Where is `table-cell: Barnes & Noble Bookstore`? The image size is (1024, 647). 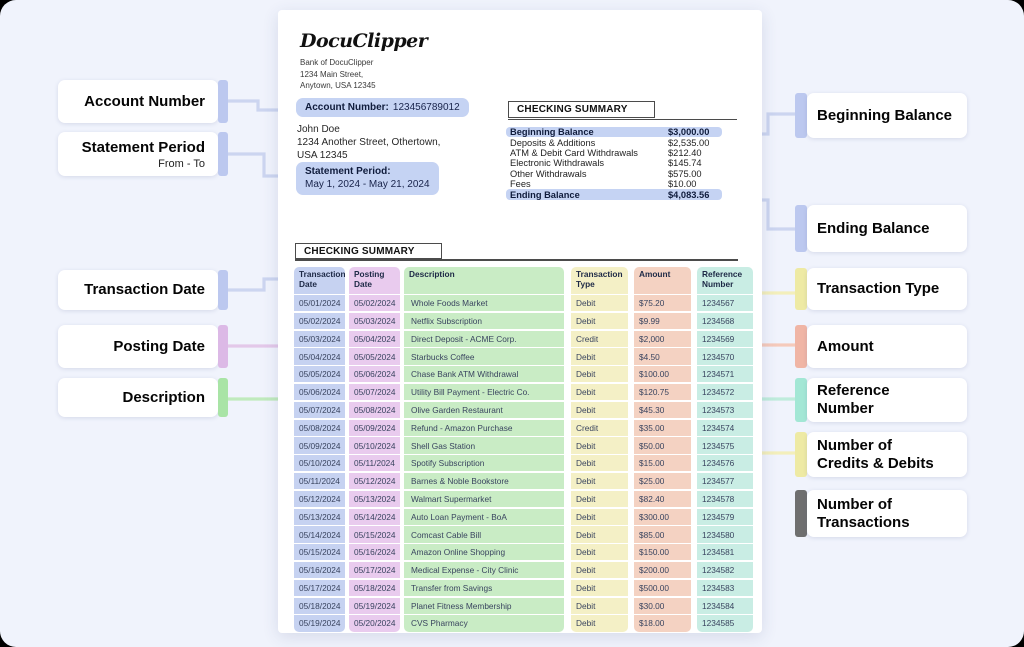 table-cell: Barnes & Noble Bookstore is located at coordinates (484, 481).